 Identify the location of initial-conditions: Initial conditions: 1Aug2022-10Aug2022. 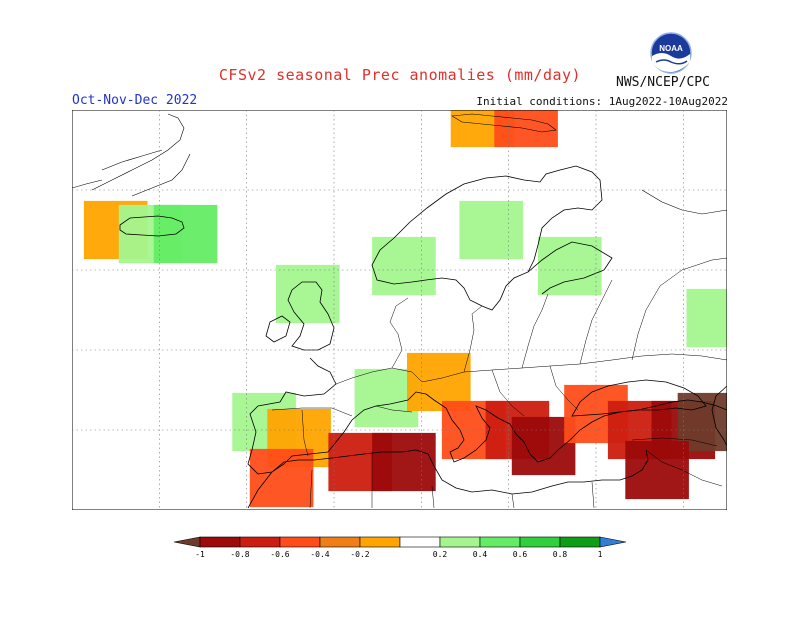
(602, 101).